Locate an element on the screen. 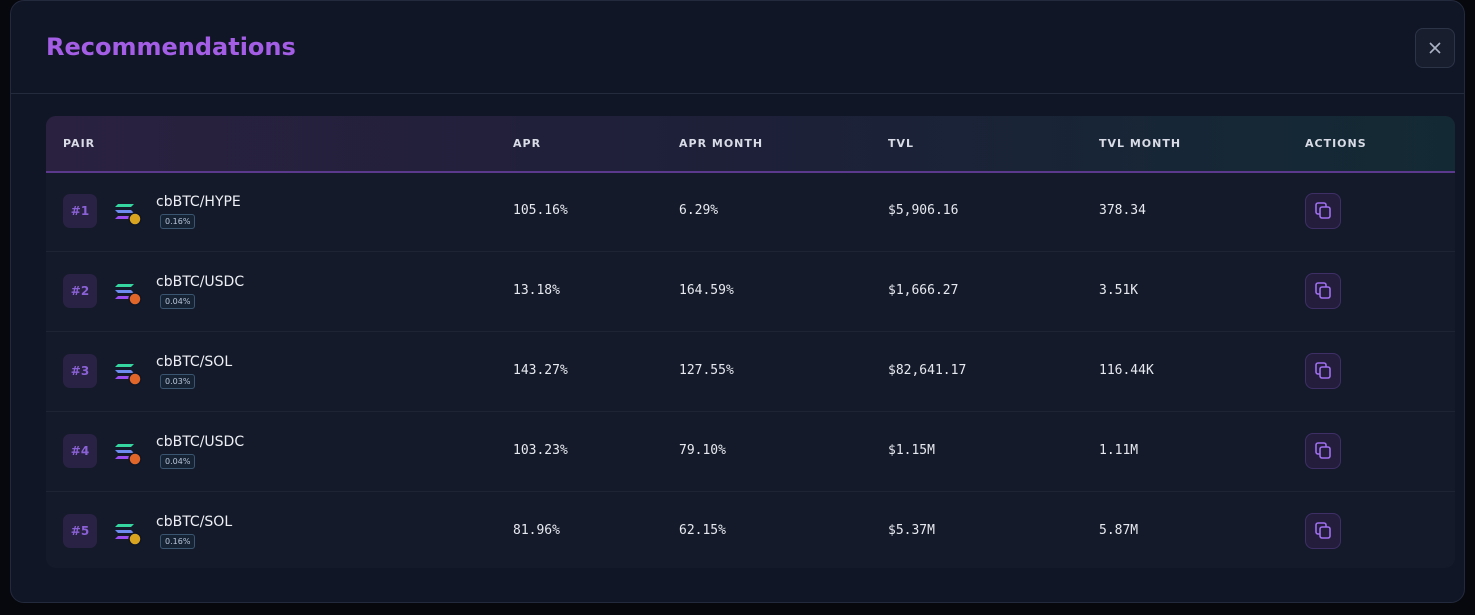  rank-badge: #5 is located at coordinates (80, 531).